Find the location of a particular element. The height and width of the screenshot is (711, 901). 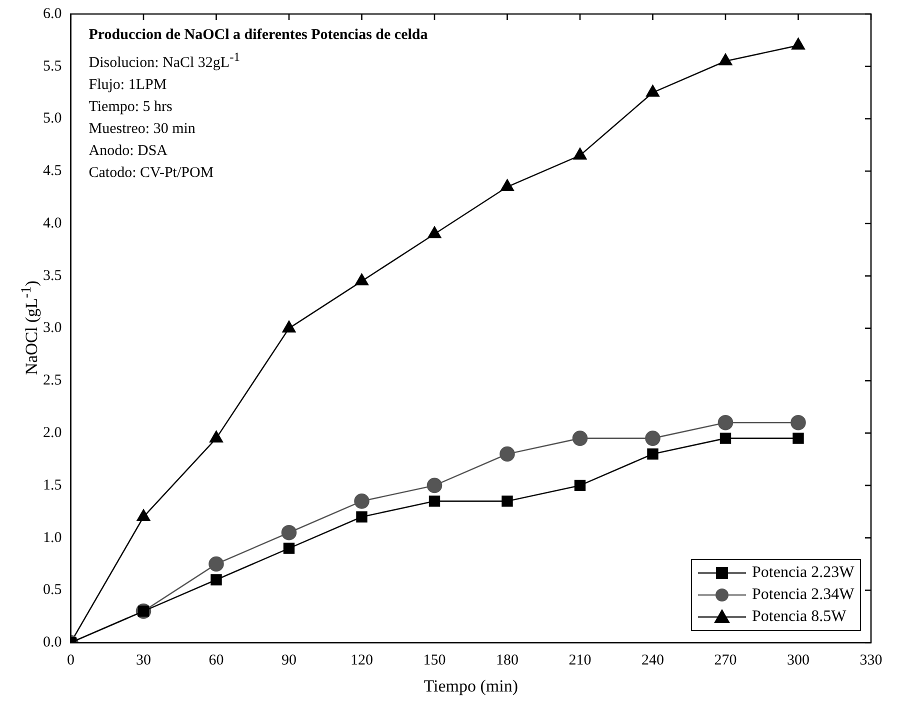

x-tick-label: 150 is located at coordinates (434, 660).